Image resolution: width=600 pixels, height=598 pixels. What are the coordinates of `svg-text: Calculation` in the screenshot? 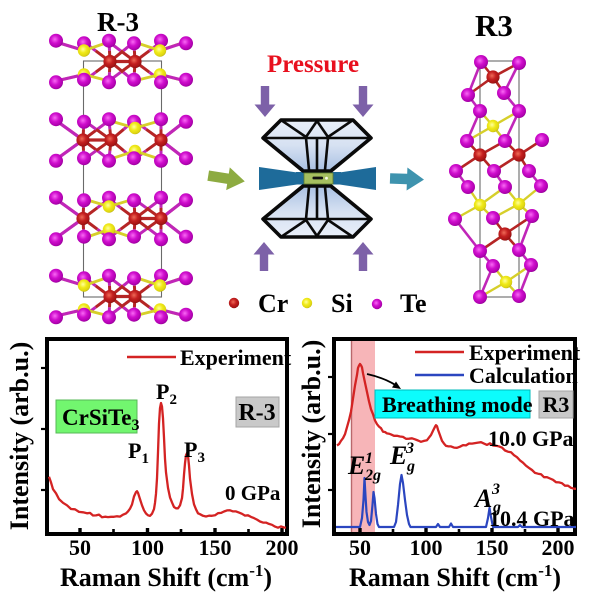 It's located at (523, 375).